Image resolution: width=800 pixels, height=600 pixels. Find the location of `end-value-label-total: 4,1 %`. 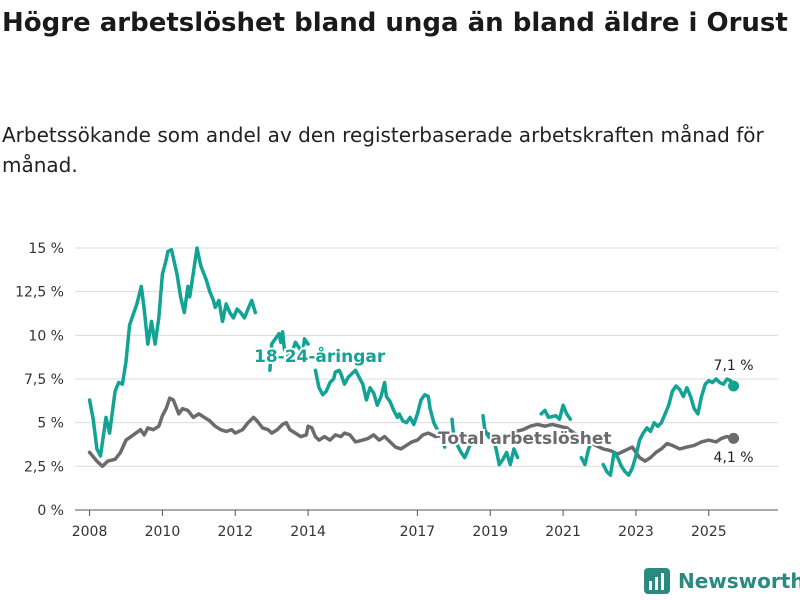

end-value-label-total: 4,1 % is located at coordinates (734, 458).